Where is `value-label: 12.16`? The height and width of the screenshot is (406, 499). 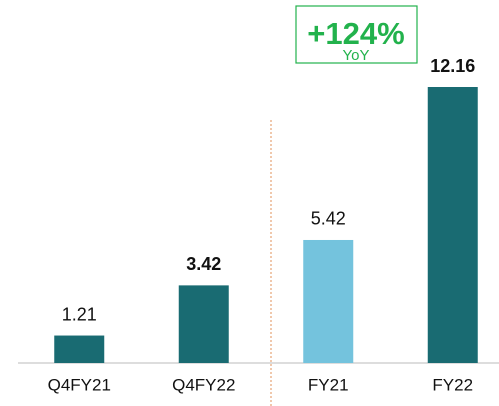 value-label: 12.16 is located at coordinates (452, 66).